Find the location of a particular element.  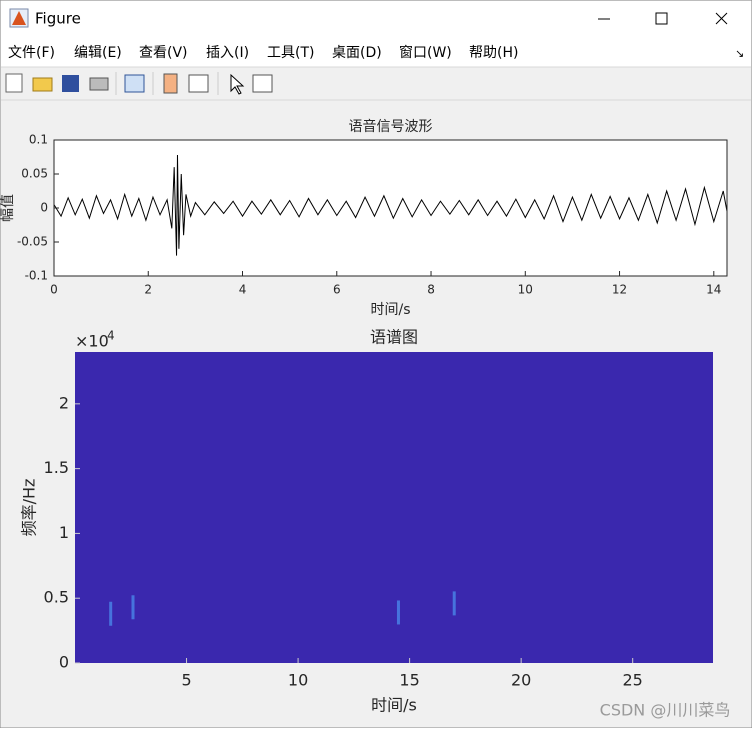

maximize-button is located at coordinates (661, 18).